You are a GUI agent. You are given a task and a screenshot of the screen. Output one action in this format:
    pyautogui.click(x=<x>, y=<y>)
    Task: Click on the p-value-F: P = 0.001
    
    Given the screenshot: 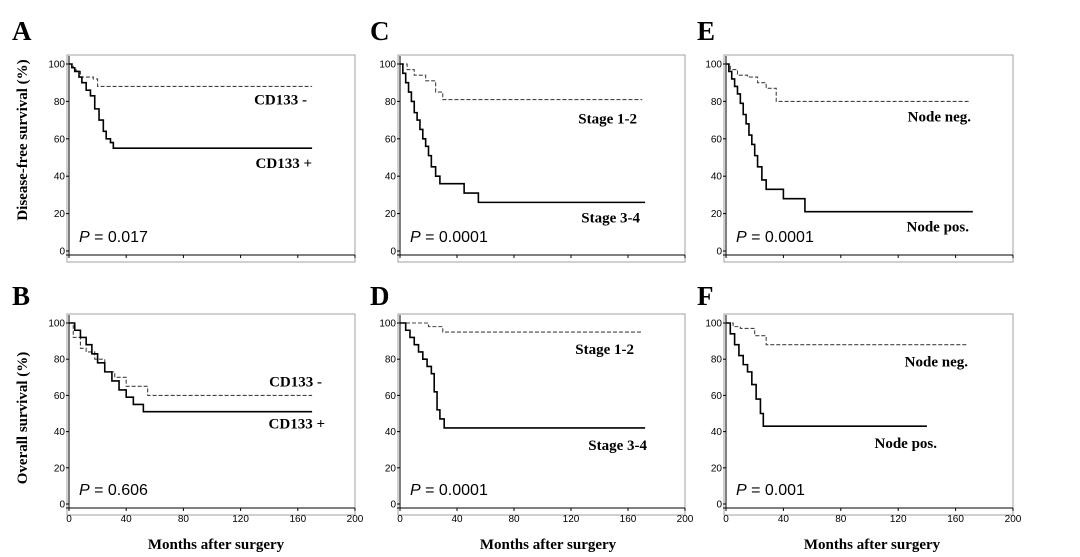 What is the action you would take?
    pyautogui.click(x=770, y=490)
    